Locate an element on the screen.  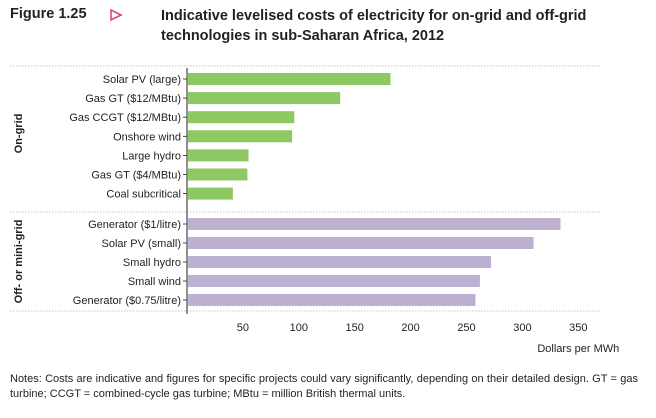
x-tick-label: 100 is located at coordinates (299, 328).